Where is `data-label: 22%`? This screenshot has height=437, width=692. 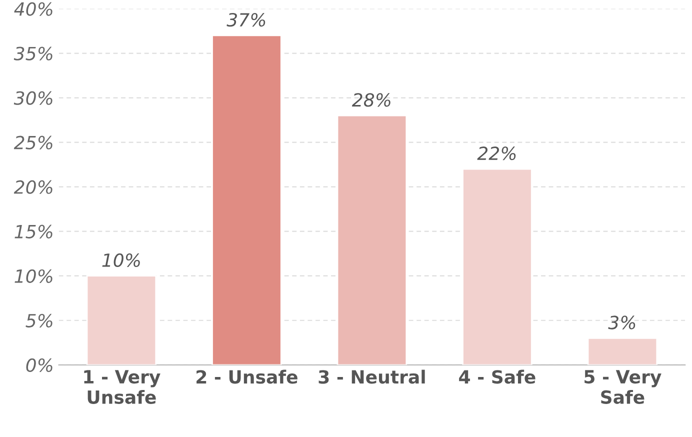
data-label: 22% is located at coordinates (496, 153).